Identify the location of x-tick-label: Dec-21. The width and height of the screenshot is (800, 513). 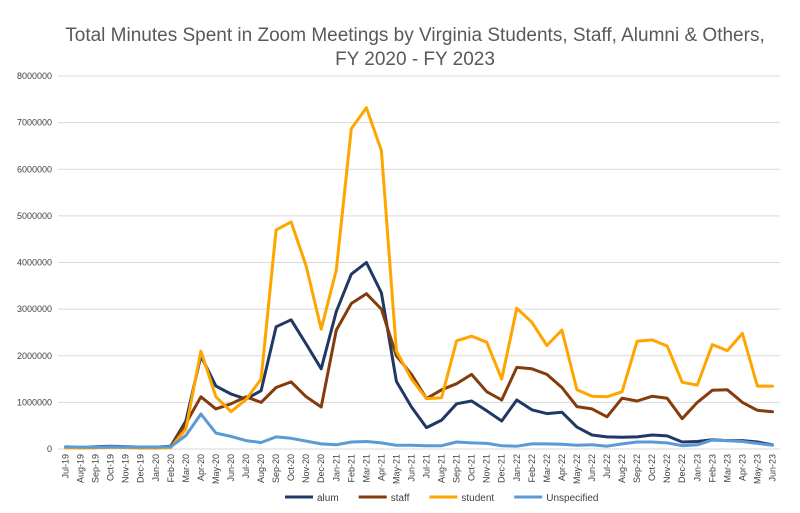
(502, 468).